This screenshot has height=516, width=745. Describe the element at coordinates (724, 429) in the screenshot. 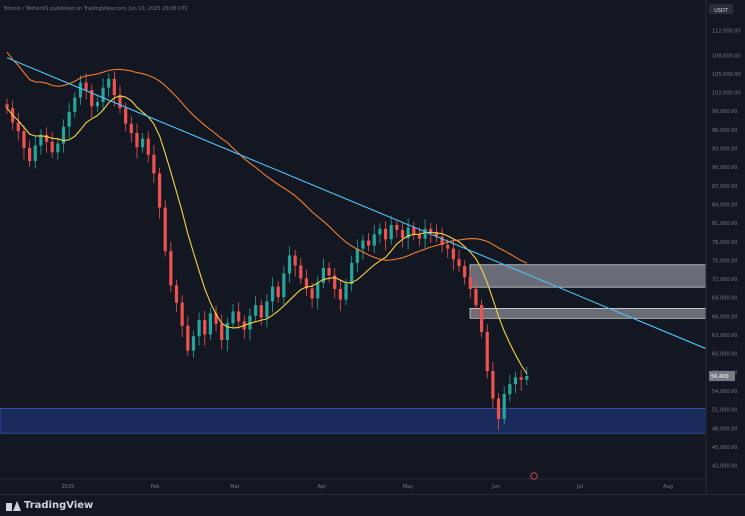

I see `price-tick-label: 48,000.00` at that location.